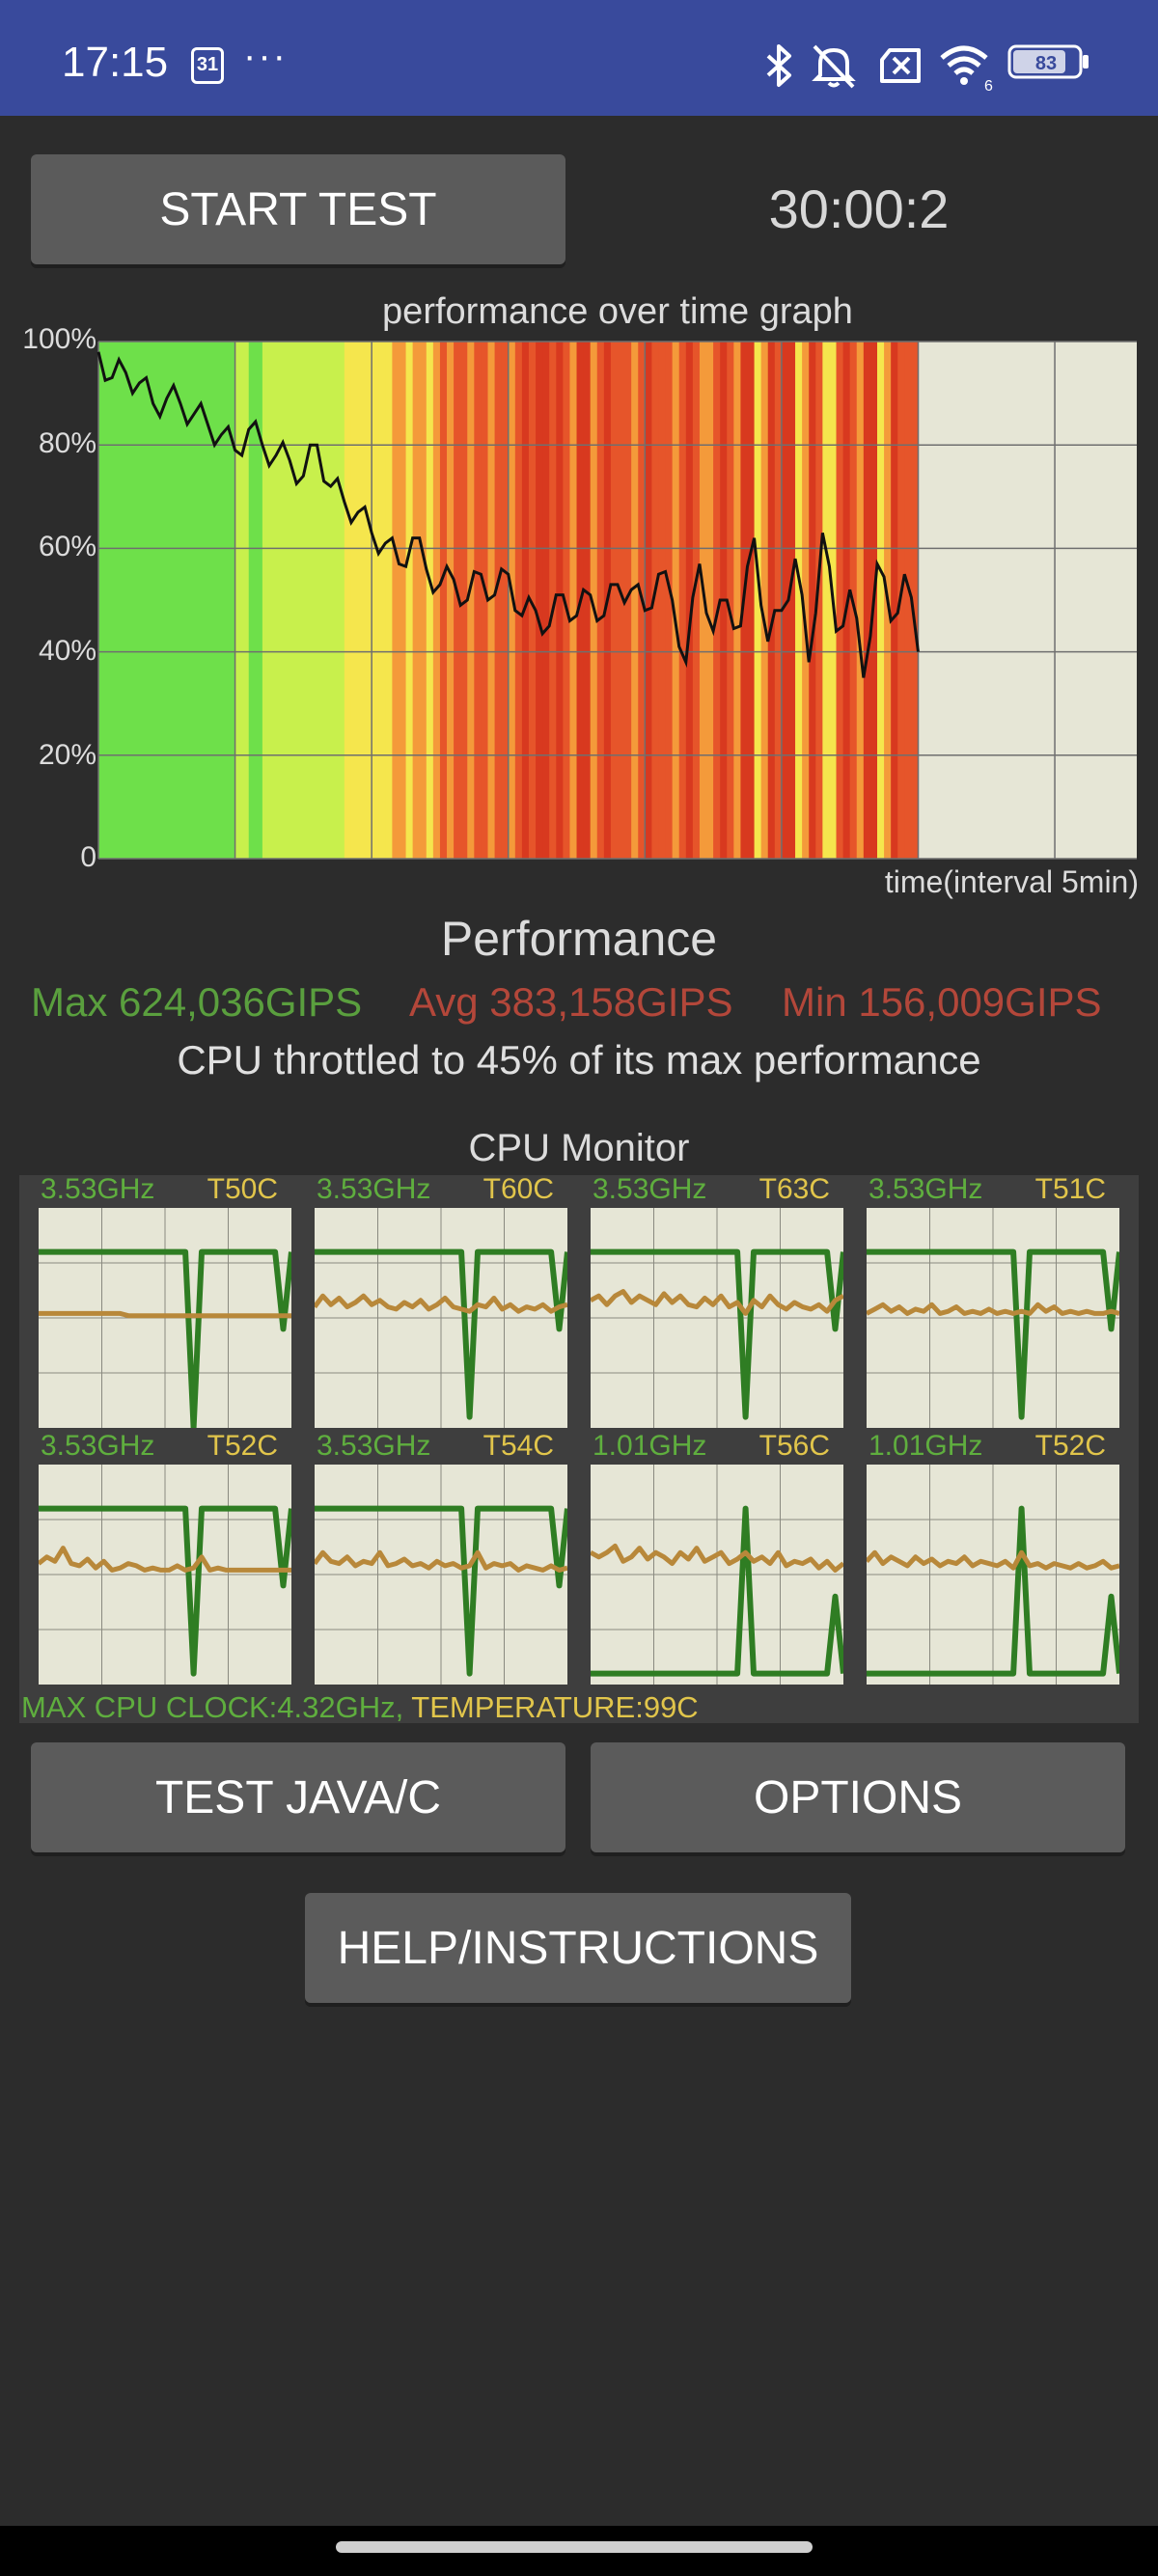  Describe the element at coordinates (67, 651) in the screenshot. I see `y-tick-40: 40%` at that location.